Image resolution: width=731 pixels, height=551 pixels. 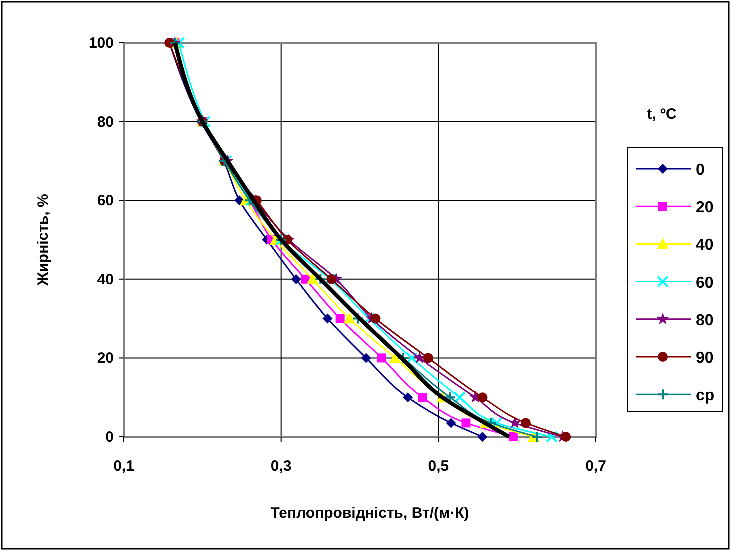 I want to click on x-tick-label: 0,7, so click(x=596, y=466).